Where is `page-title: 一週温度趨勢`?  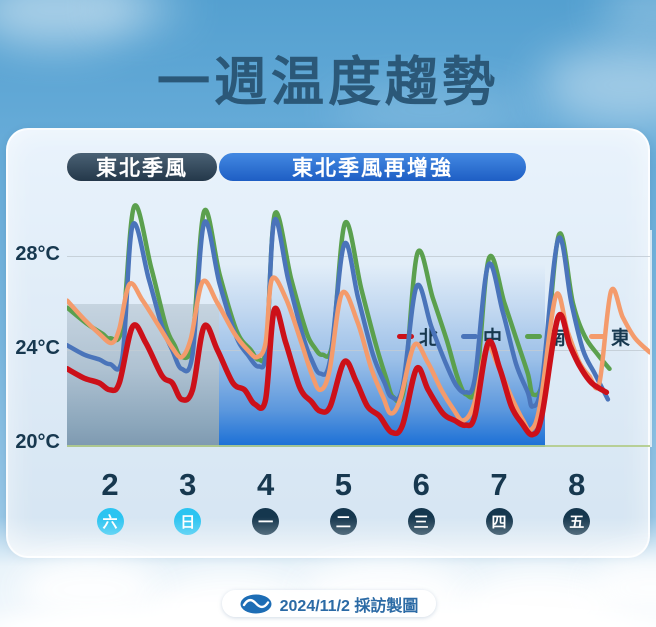
page-title: 一週温度趨勢 is located at coordinates (328, 82).